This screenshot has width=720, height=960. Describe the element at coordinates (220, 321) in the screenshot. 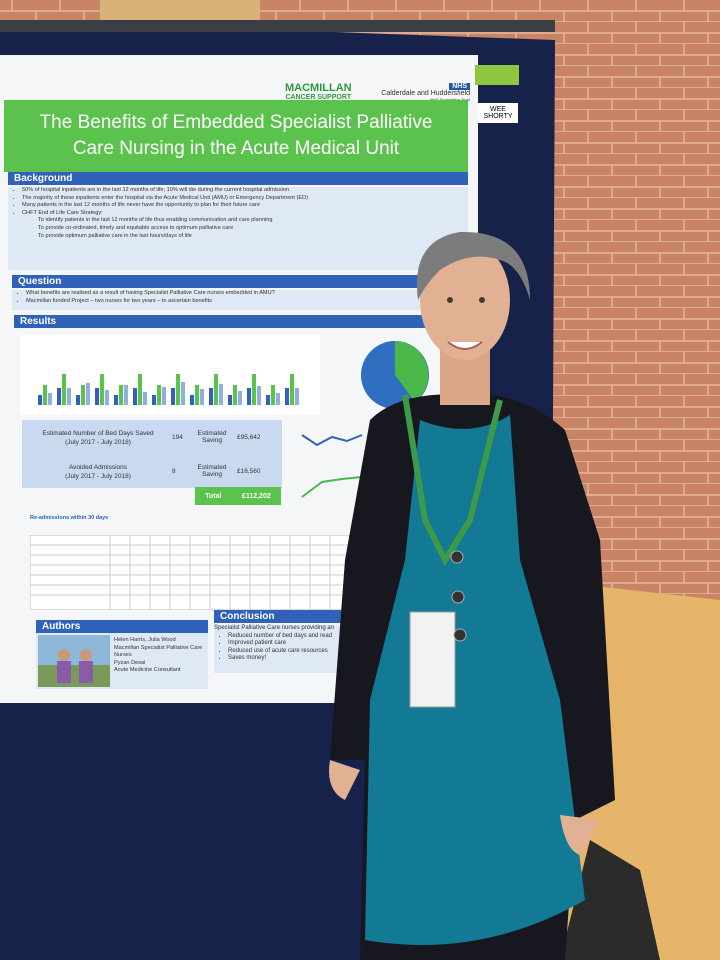

I see `section-heading: Results` at that location.